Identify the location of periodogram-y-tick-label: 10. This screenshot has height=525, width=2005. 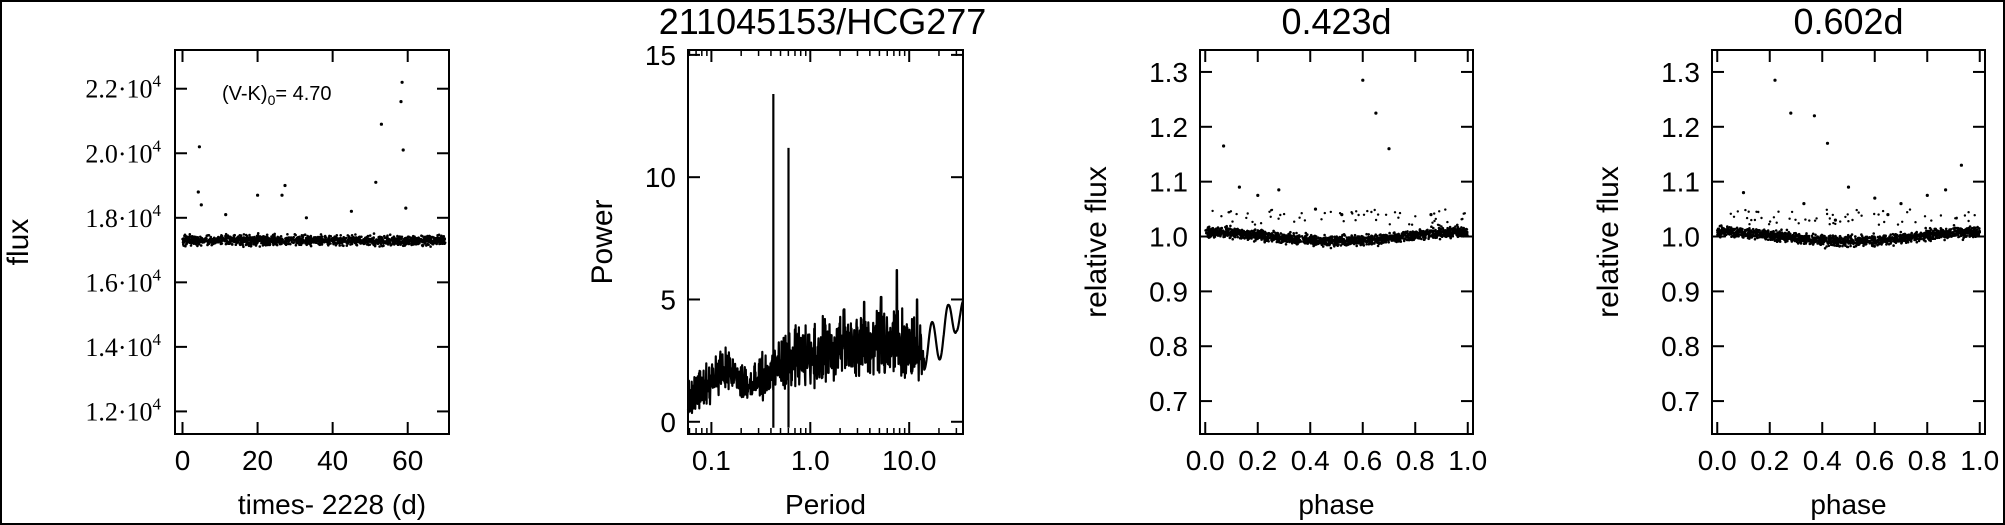
(660, 177).